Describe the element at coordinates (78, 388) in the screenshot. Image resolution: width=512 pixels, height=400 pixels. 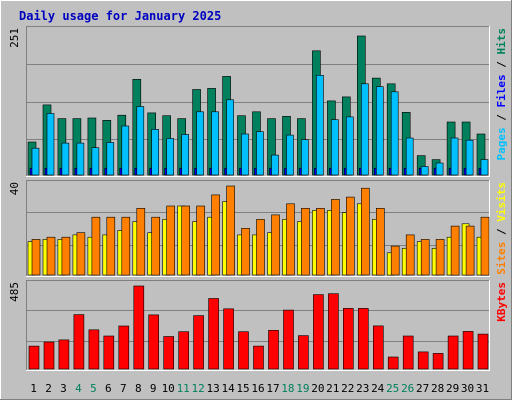
I see `x-tick-label: 4` at that location.